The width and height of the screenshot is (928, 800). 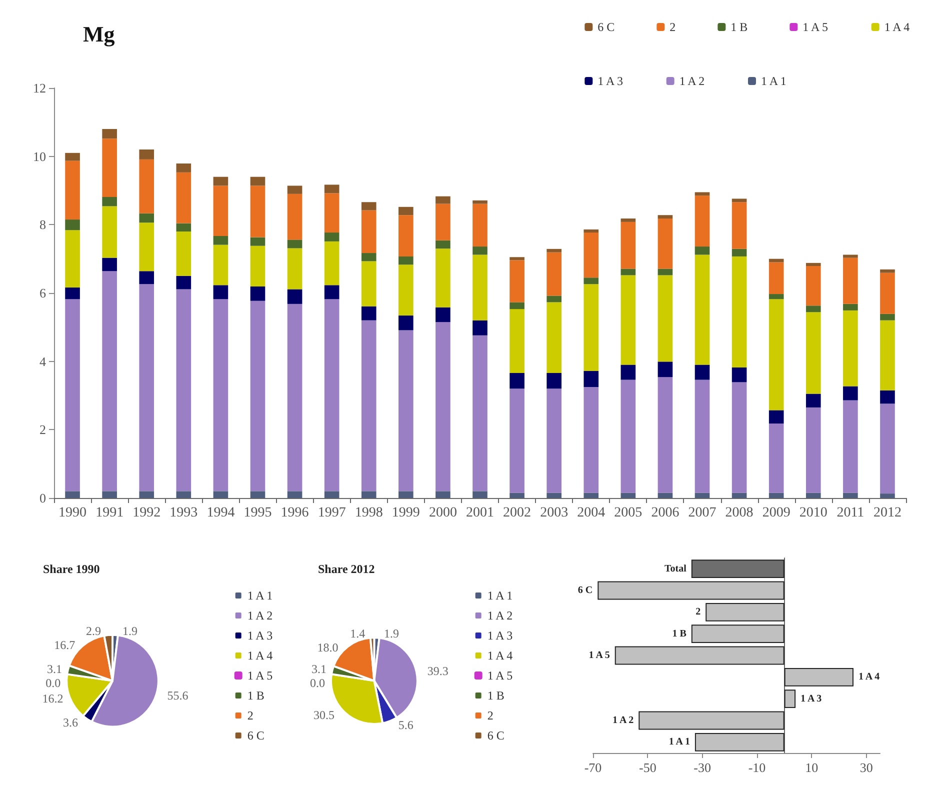 I want to click on x-tick-label: 2001, so click(x=480, y=513).